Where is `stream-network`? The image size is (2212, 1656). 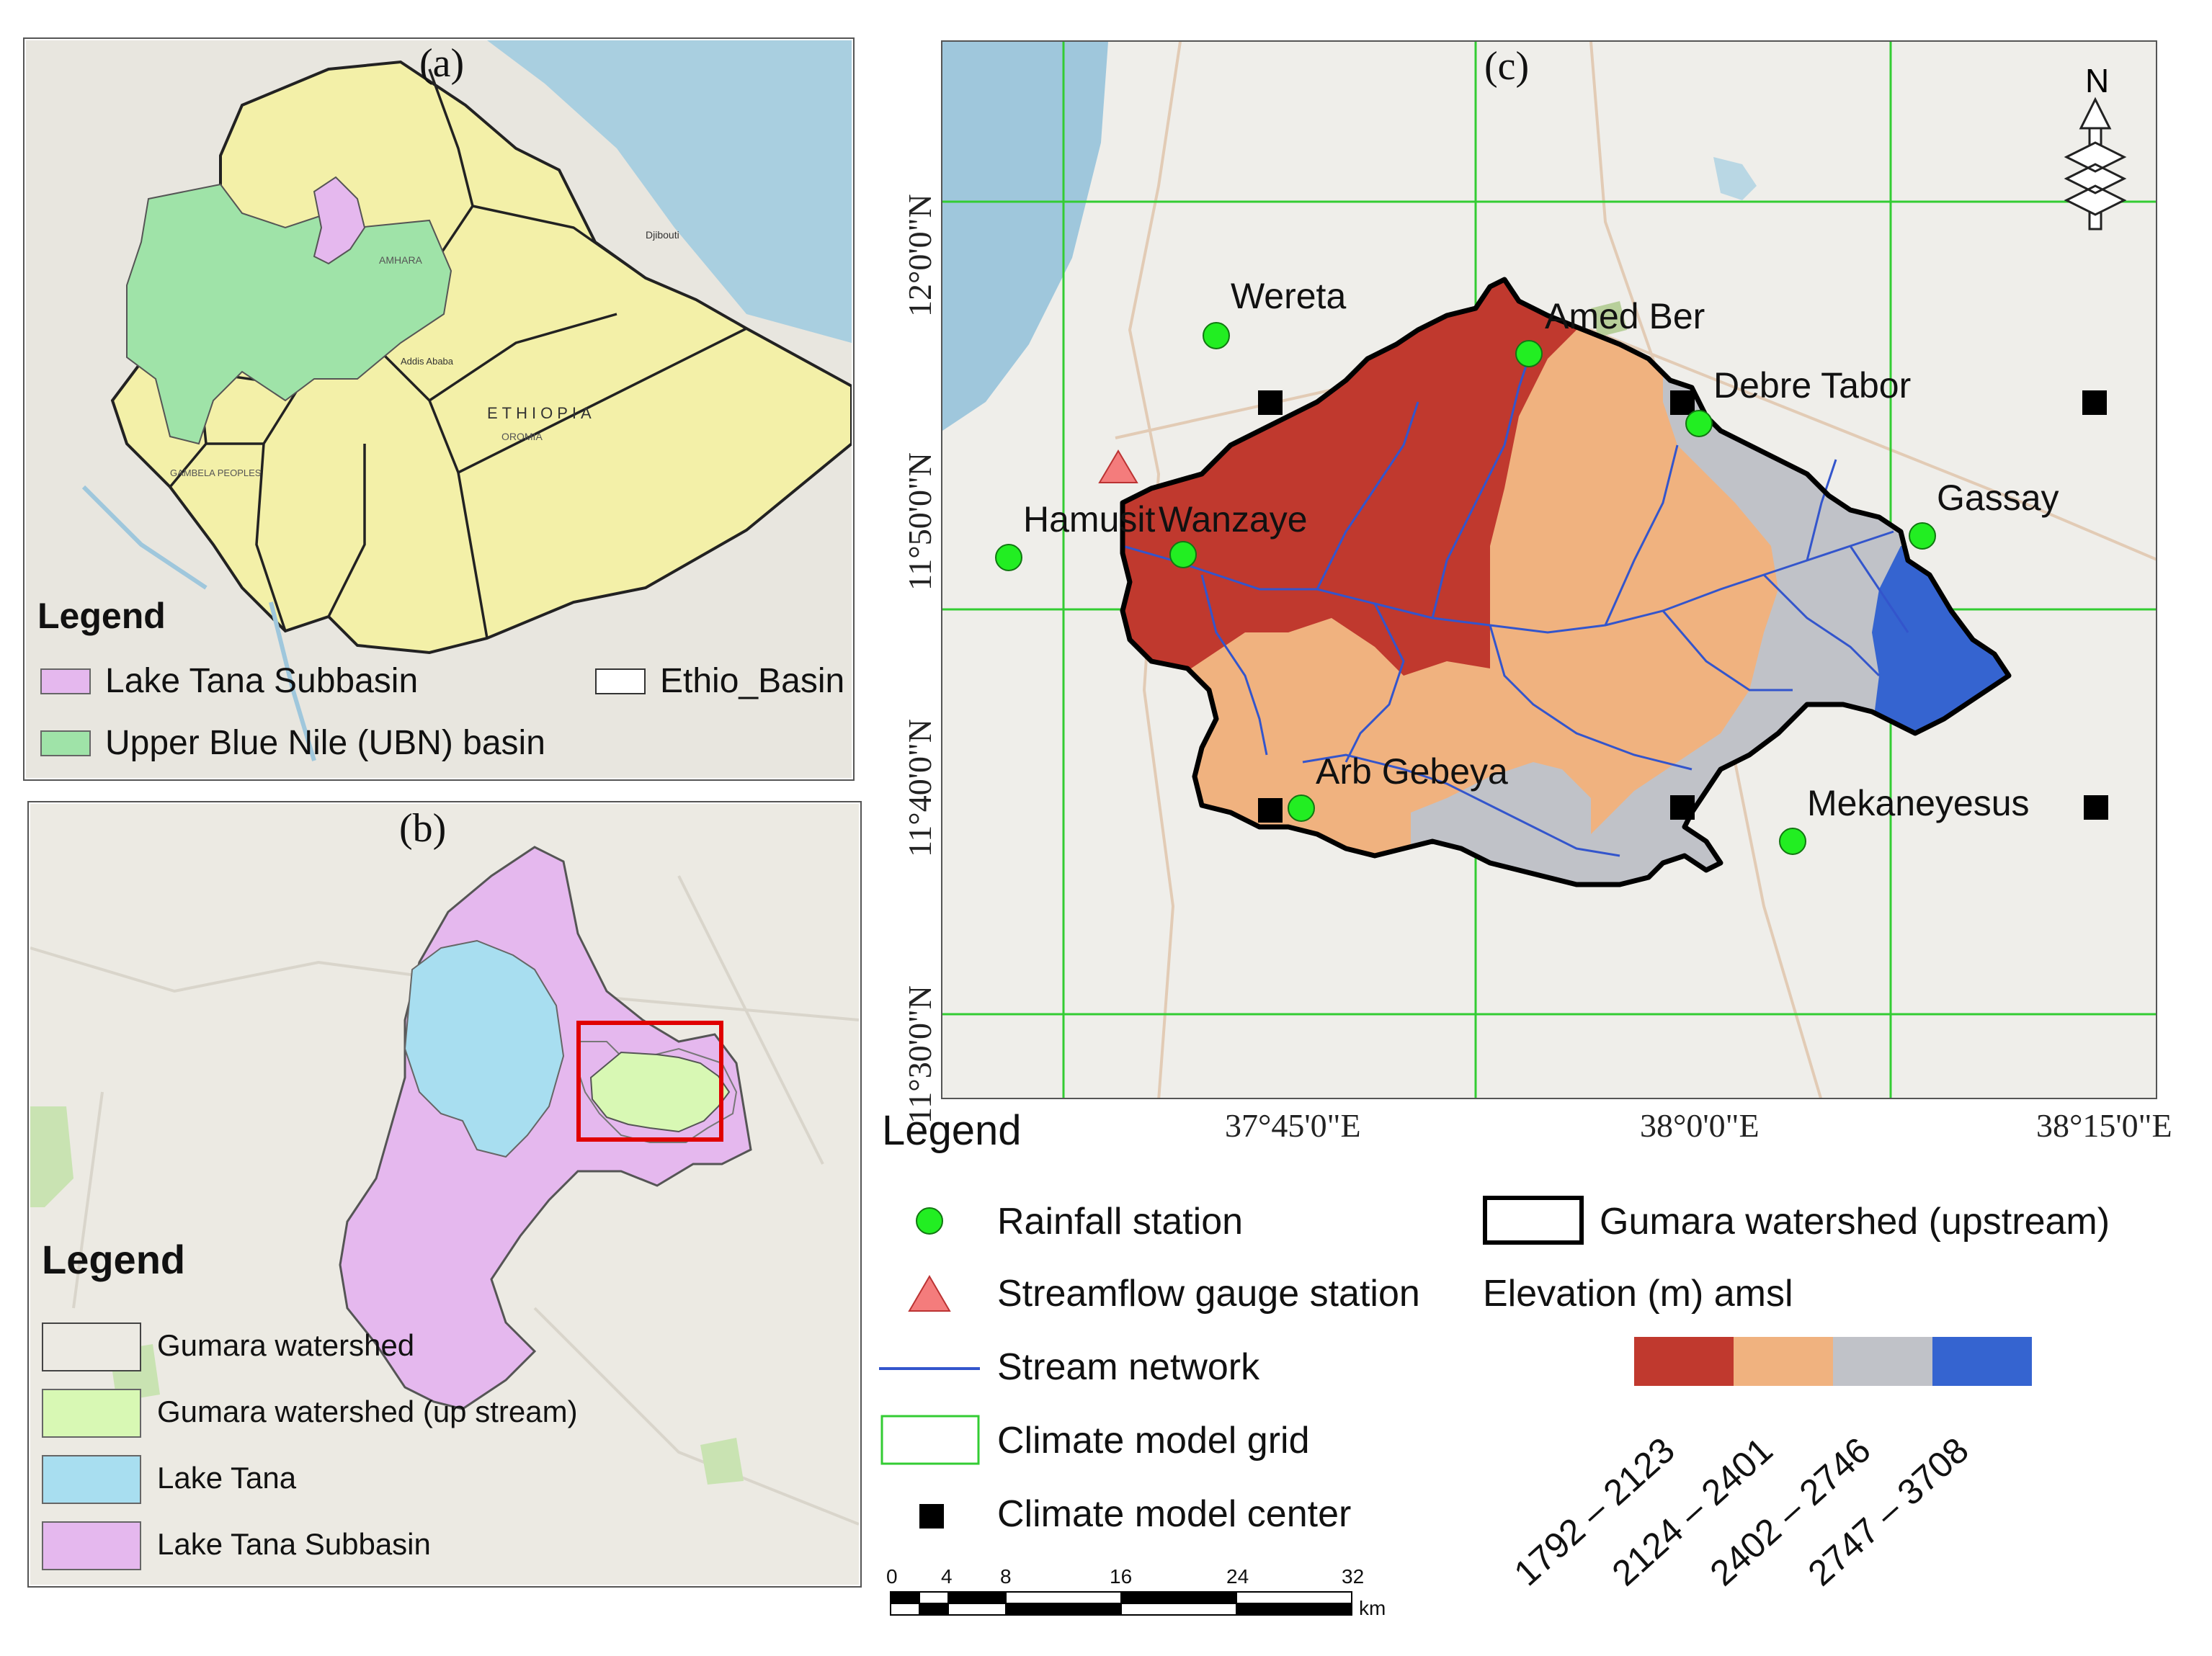
stream-network is located at coordinates (1516, 600).